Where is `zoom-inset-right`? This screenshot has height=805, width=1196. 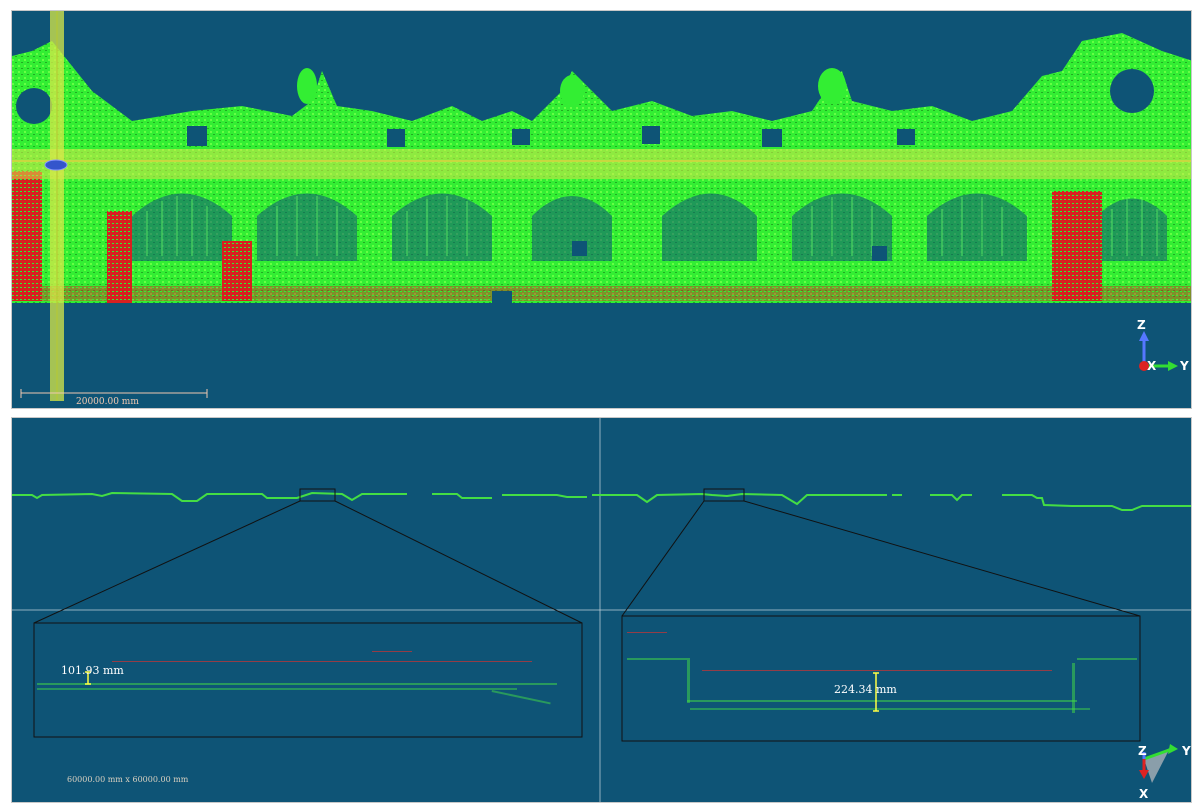
zoom-inset-right is located at coordinates (881, 678).